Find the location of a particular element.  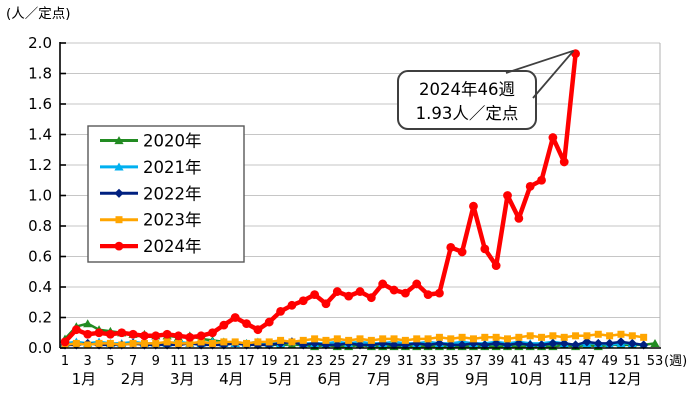

y-tick-label: 0.2 is located at coordinates (40, 318).